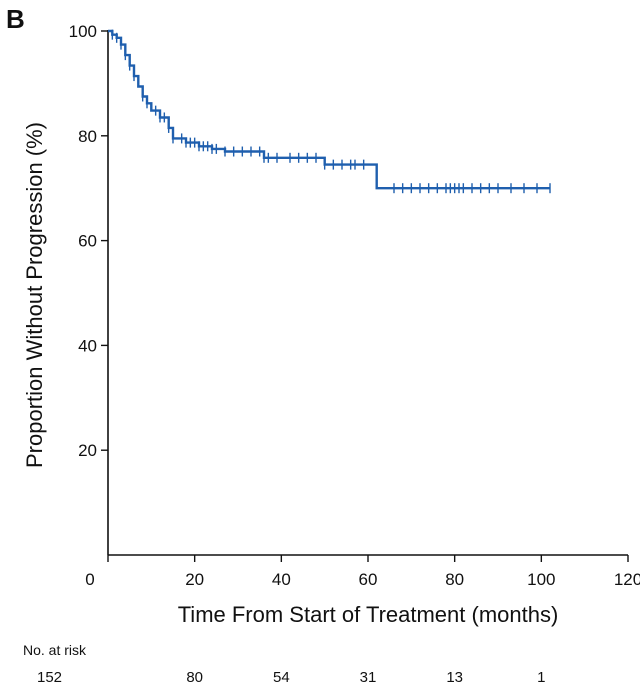 The height and width of the screenshot is (700, 640). I want to click on y-tick-label: 40, so click(87, 345).